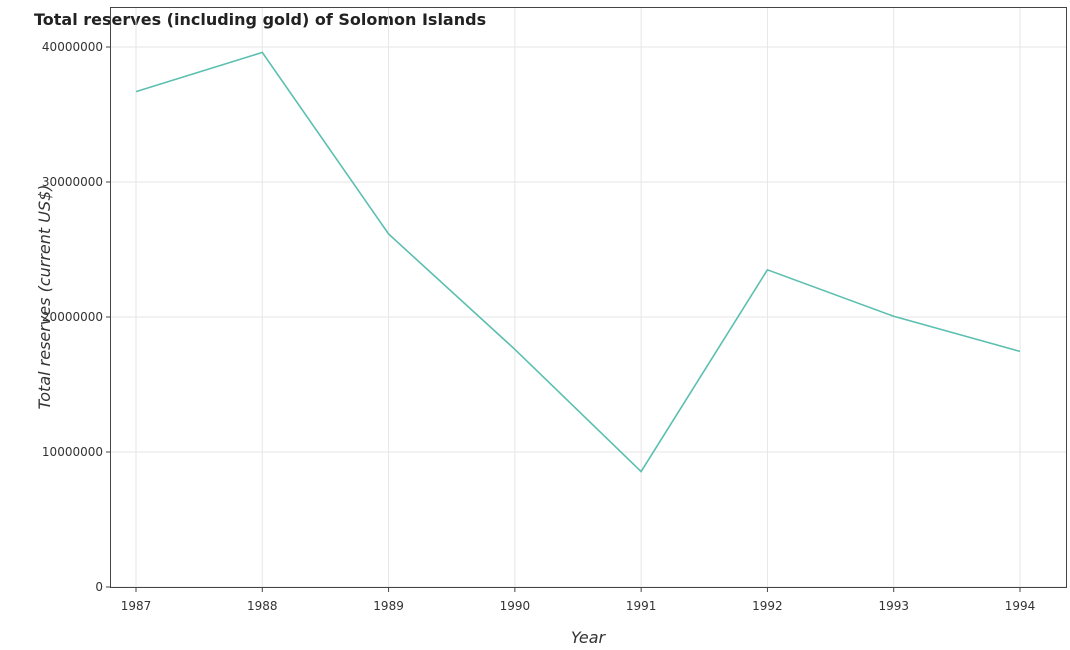  Describe the element at coordinates (589, 637) in the screenshot. I see `x-axis-label: Year` at that location.